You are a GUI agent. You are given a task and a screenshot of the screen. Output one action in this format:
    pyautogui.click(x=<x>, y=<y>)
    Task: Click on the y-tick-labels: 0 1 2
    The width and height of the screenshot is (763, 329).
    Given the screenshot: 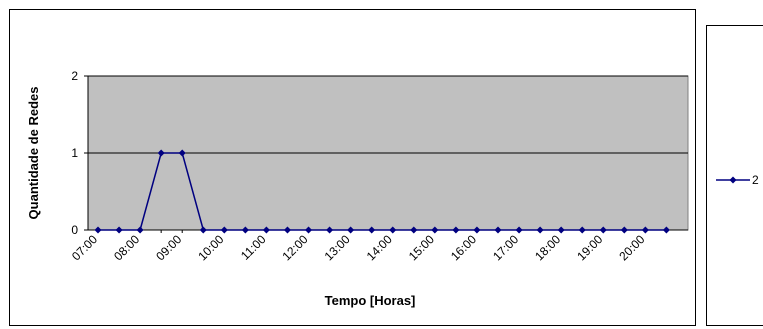 What is the action you would take?
    pyautogui.click(x=74, y=153)
    